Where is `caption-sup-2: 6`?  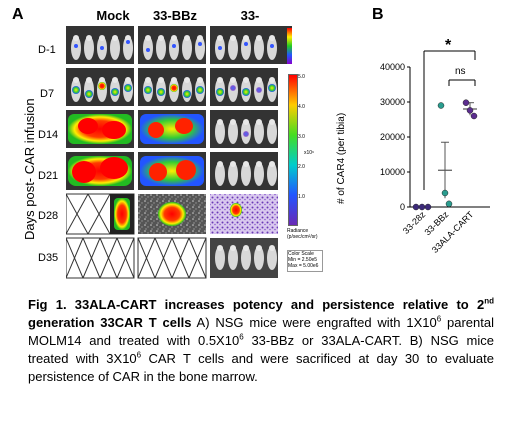
caption-sup-2: 6 is located at coordinates (241, 337).